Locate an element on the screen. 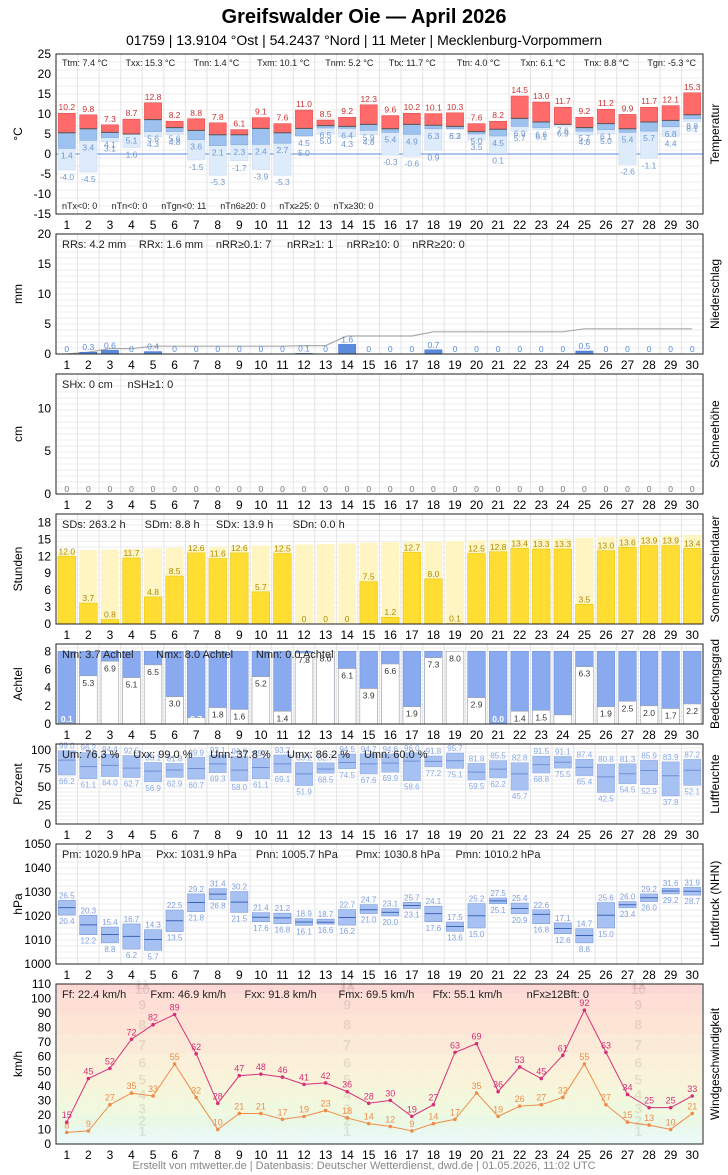 This screenshot has width=728, height=1175. temp-max-label: 12.3 is located at coordinates (368, 99).